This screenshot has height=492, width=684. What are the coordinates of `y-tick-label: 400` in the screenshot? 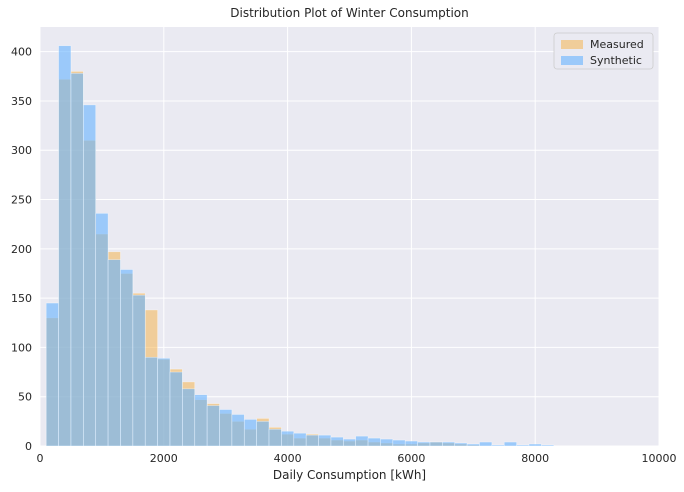 It's located at (21, 52).